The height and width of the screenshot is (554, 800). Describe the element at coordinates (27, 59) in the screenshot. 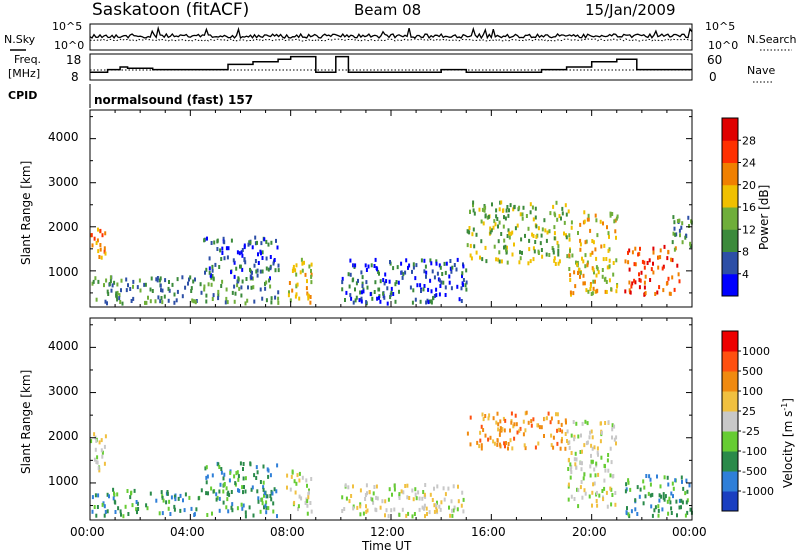

I see `freq-label-line1: Freq.` at that location.